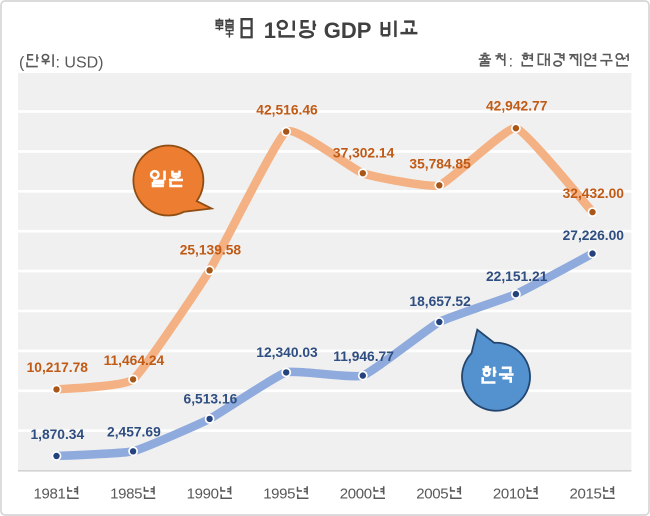 The width and height of the screenshot is (650, 516). What do you see at coordinates (126, 493) in the screenshot?
I see `svg-text: 1985` at bounding box center [126, 493].